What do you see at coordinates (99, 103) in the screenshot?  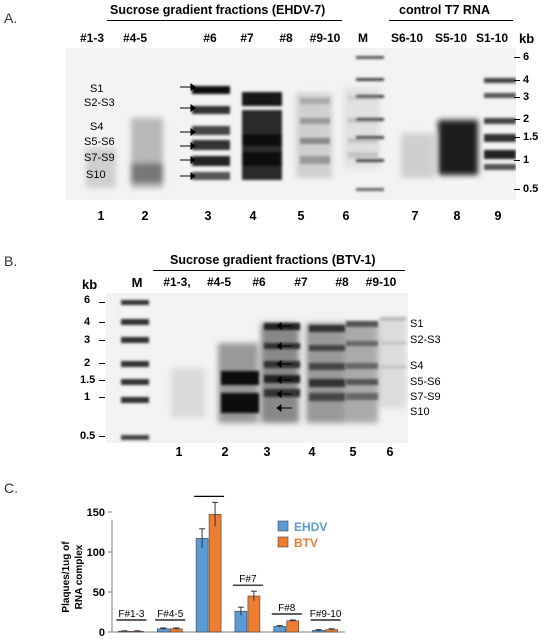 I see `panel-a-segment-s2-s3: S2-S3` at bounding box center [99, 103].